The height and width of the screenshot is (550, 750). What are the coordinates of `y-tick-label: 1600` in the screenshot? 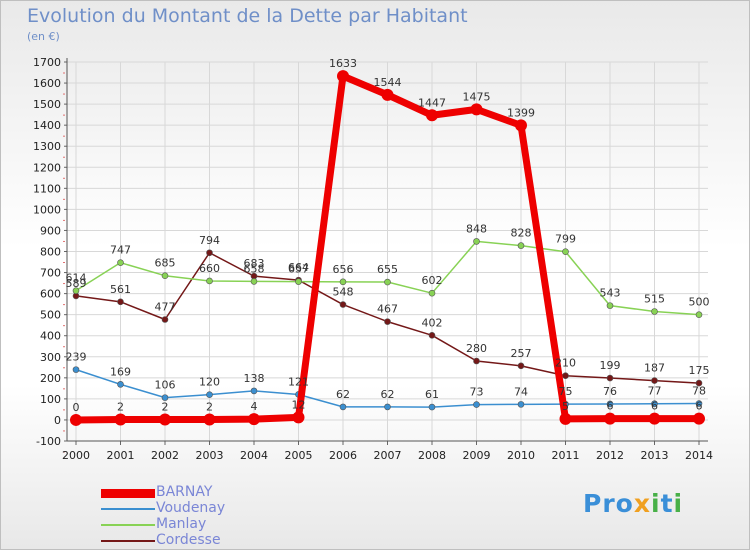 It's located at (47, 83).